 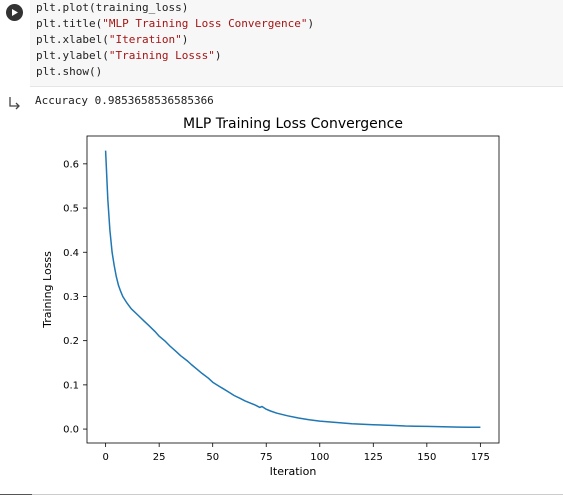 What do you see at coordinates (69, 23) in the screenshot?
I see `code-token: plt.title(` at bounding box center [69, 23].